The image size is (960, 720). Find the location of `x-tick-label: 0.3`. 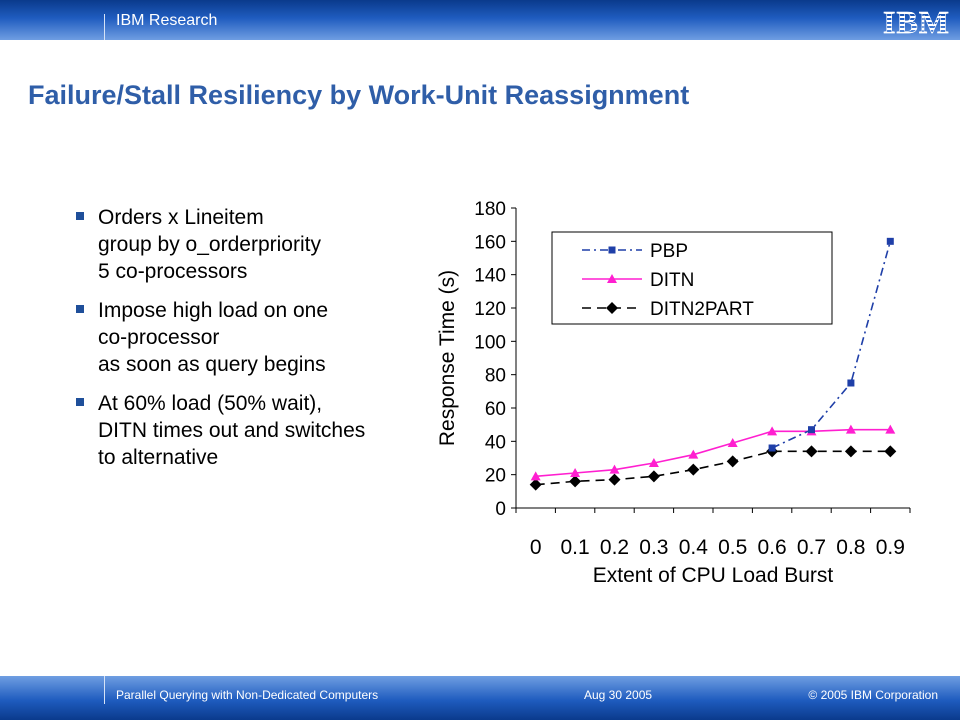

x-tick-label: 0.3 is located at coordinates (653, 547).